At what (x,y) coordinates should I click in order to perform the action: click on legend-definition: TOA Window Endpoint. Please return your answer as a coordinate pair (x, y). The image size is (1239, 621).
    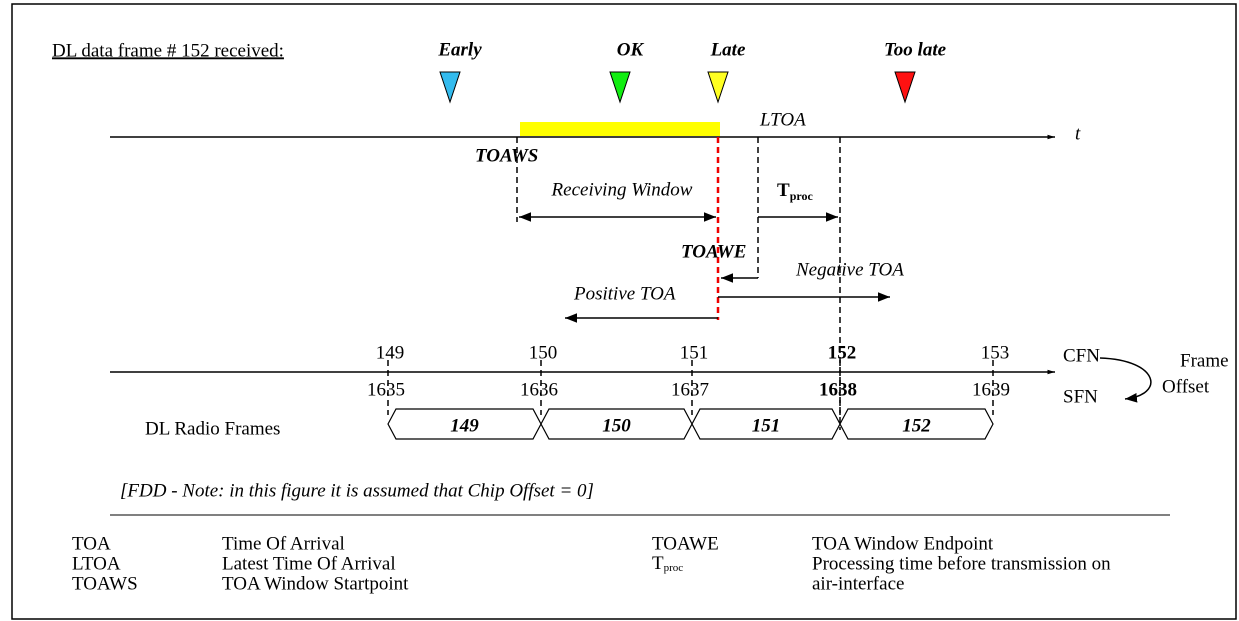
    Looking at the image, I should click on (903, 543).